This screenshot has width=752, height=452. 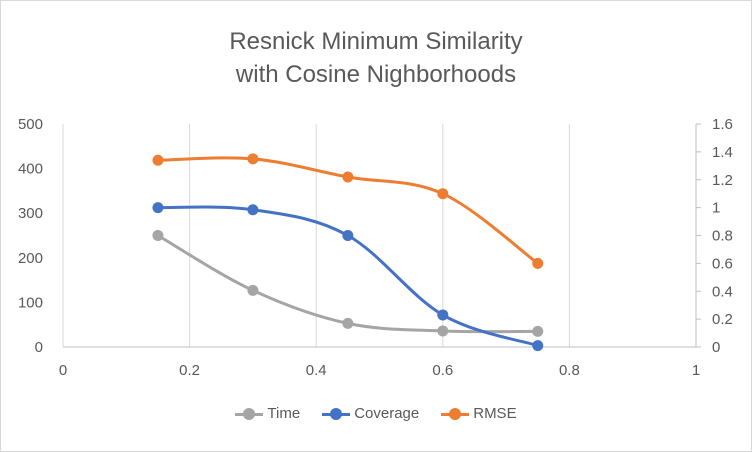 What do you see at coordinates (696, 370) in the screenshot?
I see `x-tick-label-5: 1` at bounding box center [696, 370].